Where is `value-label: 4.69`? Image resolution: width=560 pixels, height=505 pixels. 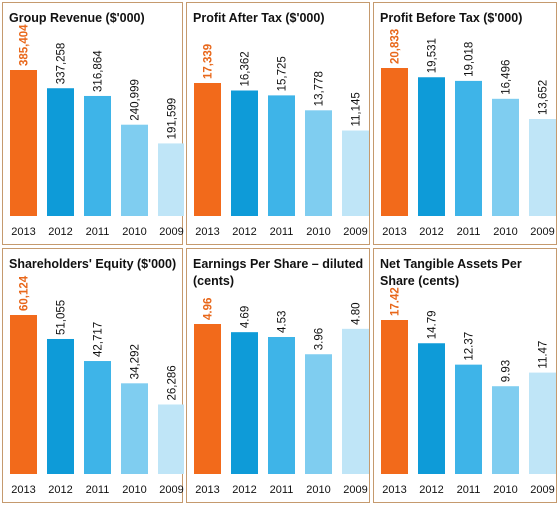 value-label: 4.69 is located at coordinates (246, 317).